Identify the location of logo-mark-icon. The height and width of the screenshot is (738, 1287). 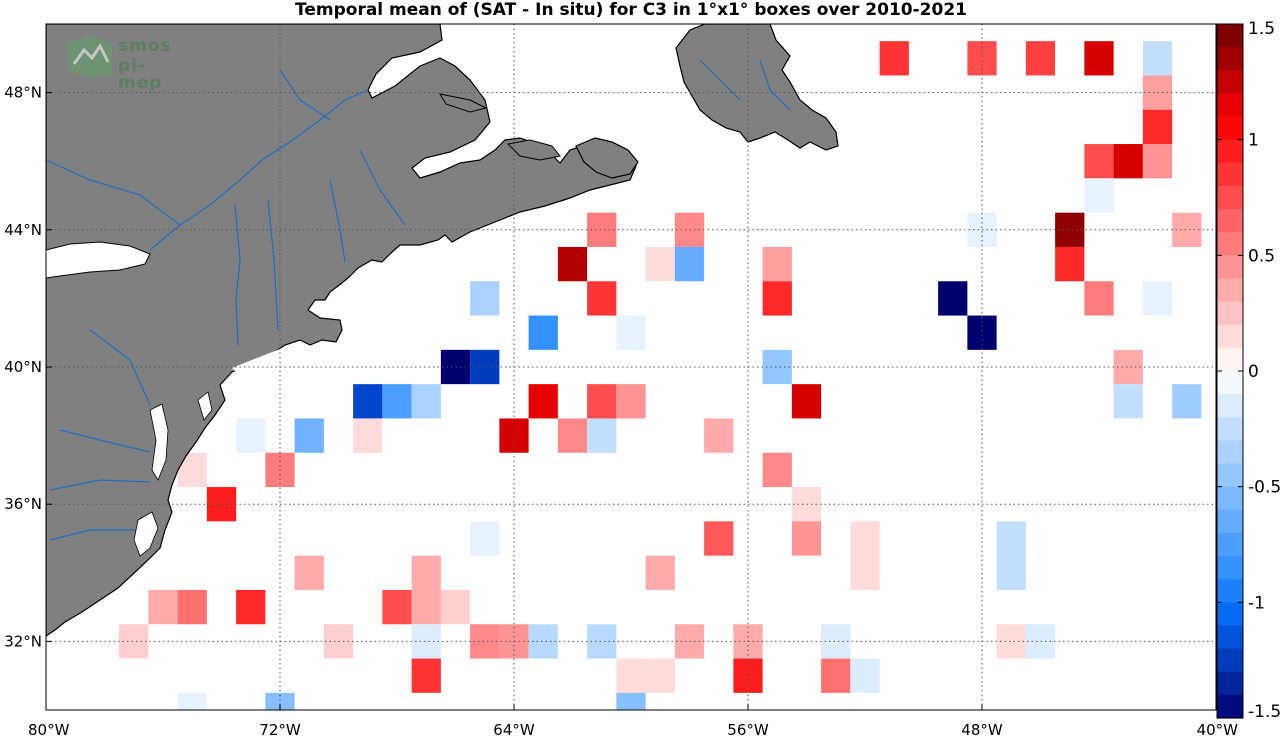
(90, 57).